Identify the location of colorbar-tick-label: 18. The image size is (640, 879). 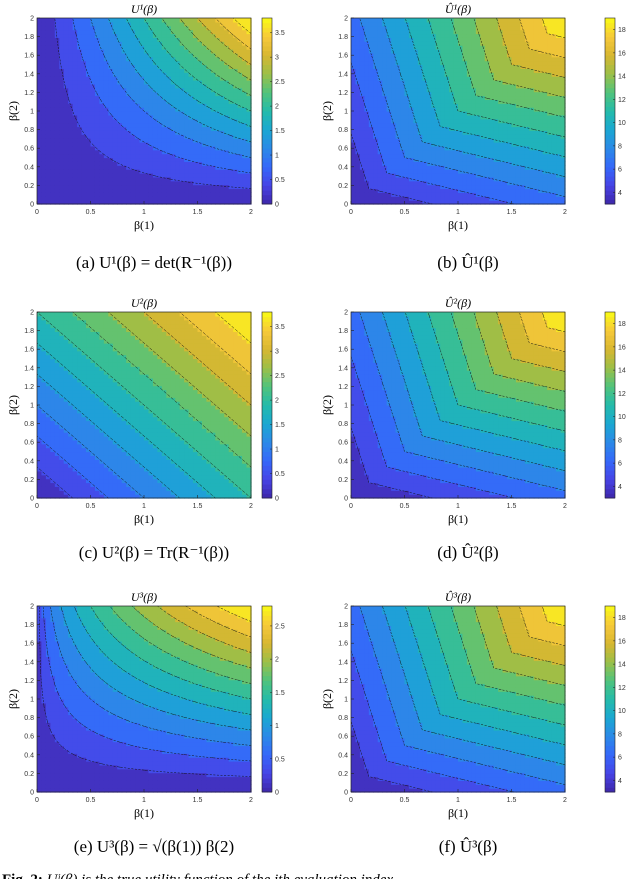
(622, 30).